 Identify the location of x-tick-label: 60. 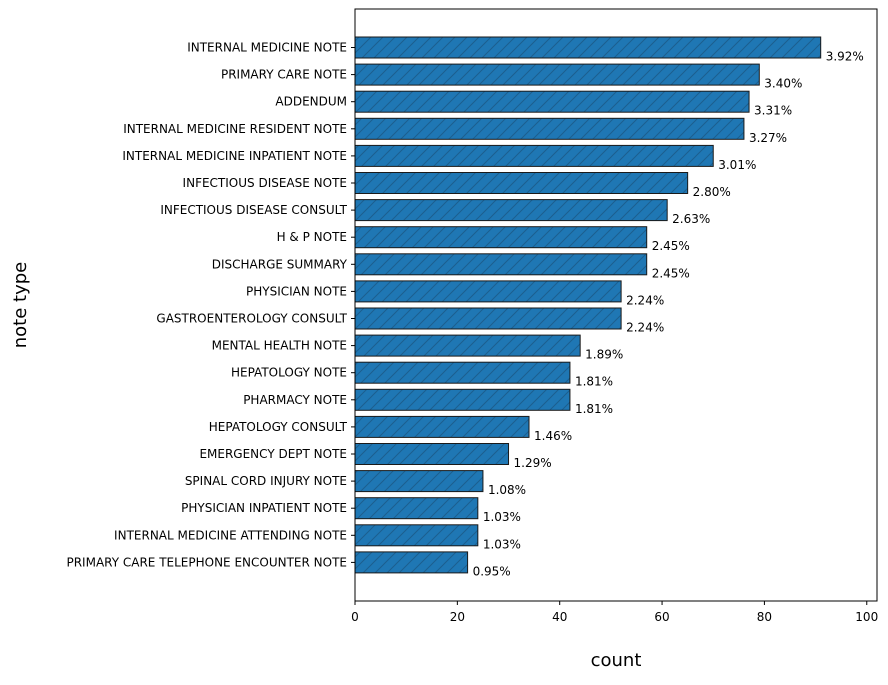
(661, 617).